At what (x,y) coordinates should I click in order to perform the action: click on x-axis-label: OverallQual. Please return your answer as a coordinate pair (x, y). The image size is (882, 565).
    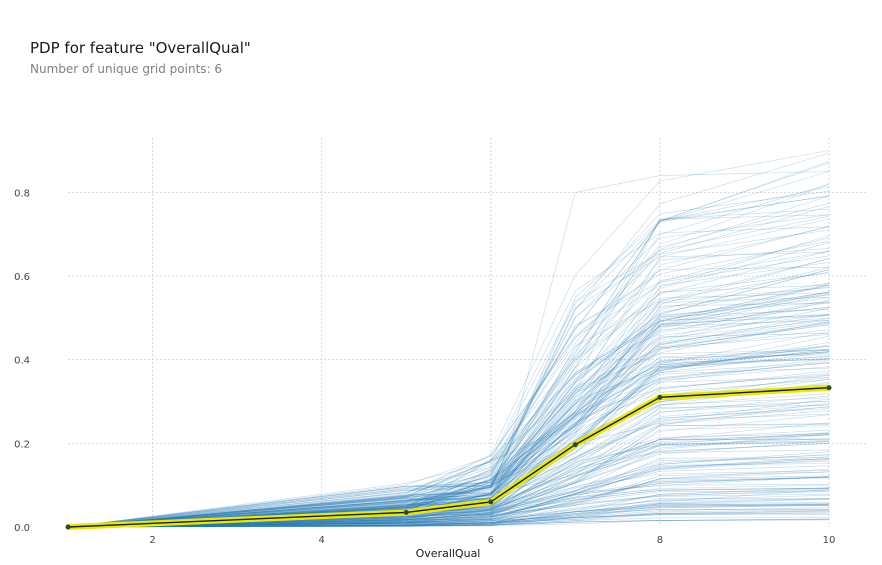
    Looking at the image, I should click on (448, 553).